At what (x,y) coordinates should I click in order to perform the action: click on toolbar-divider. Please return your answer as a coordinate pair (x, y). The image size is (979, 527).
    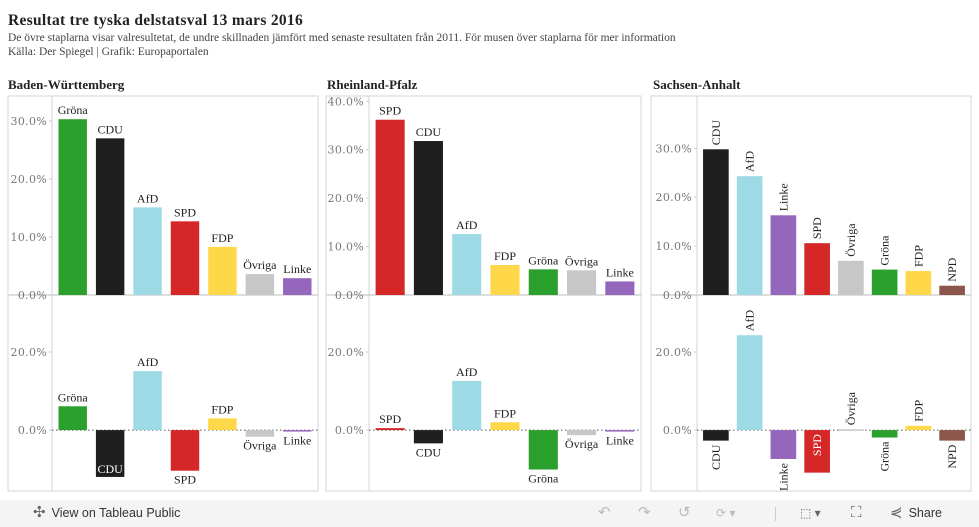
    Looking at the image, I should click on (775, 514).